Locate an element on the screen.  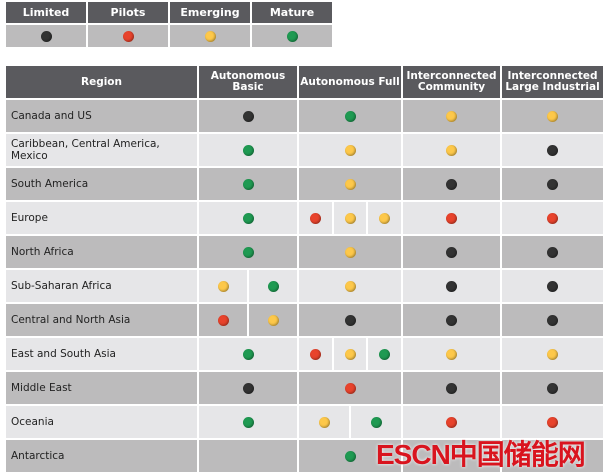
table-row: Middle East is located at coordinates (304, 388).